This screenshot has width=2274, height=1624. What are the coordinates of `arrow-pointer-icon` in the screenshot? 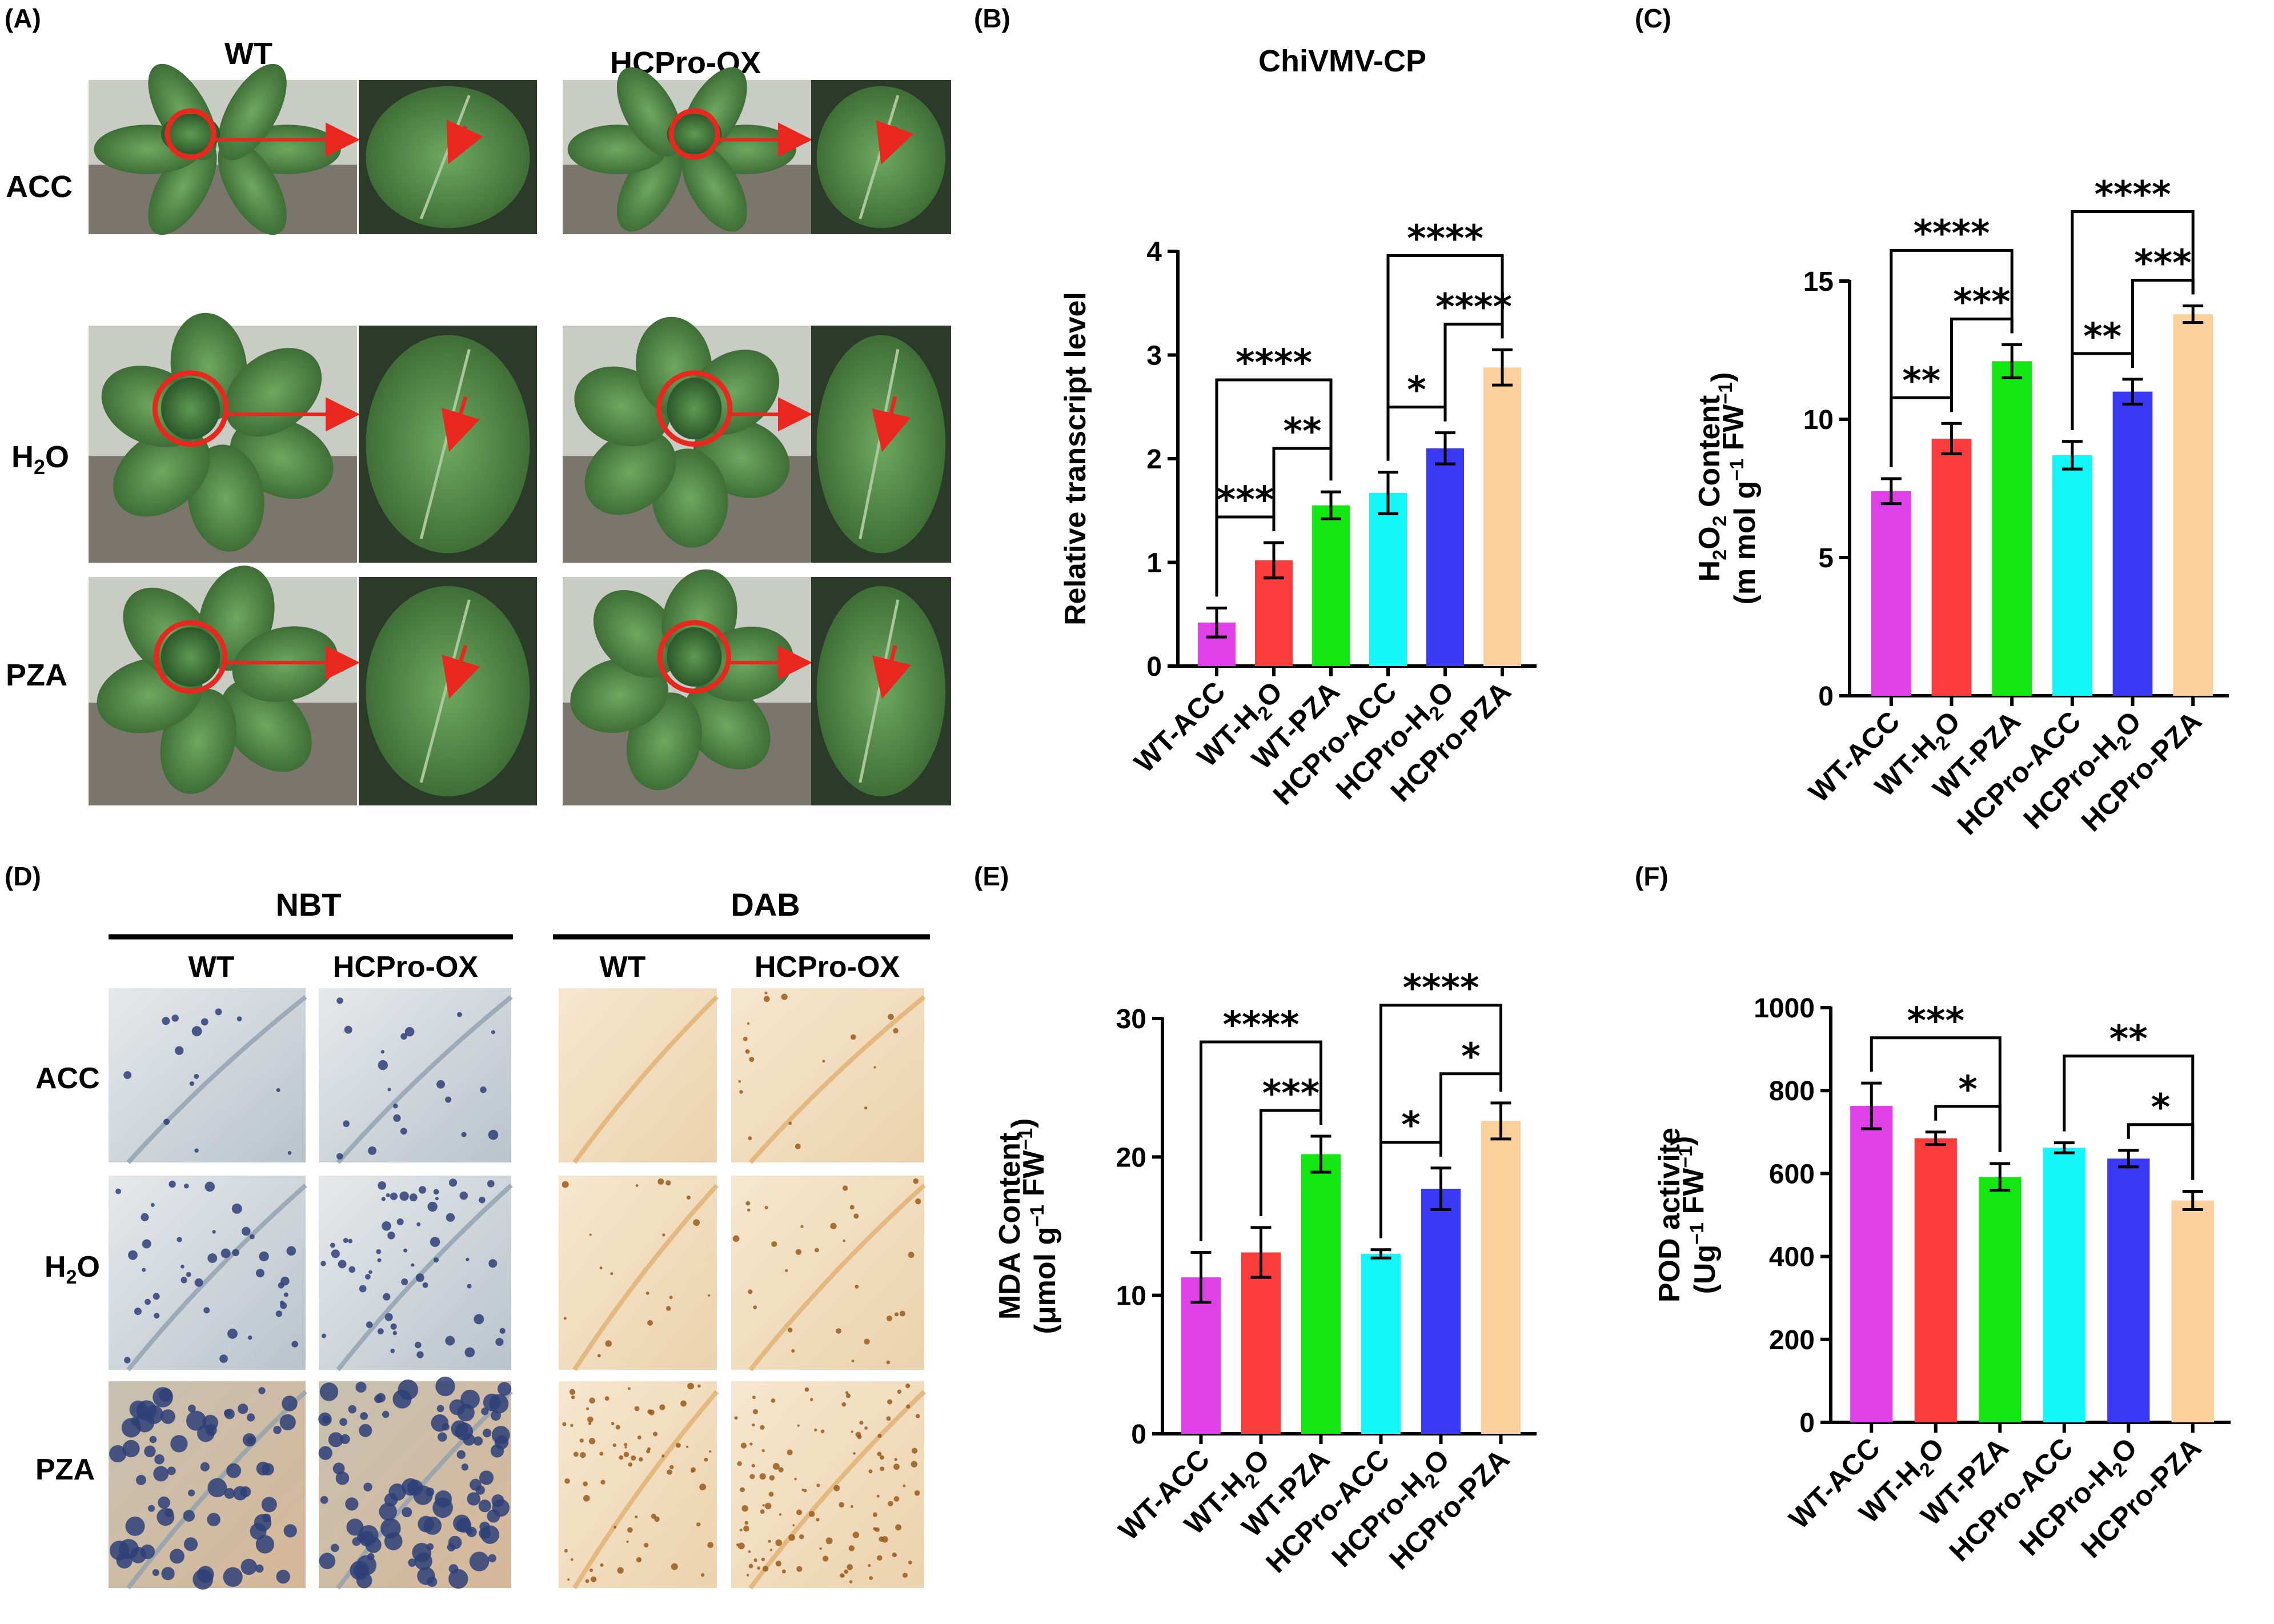 It's located at (892, 672).